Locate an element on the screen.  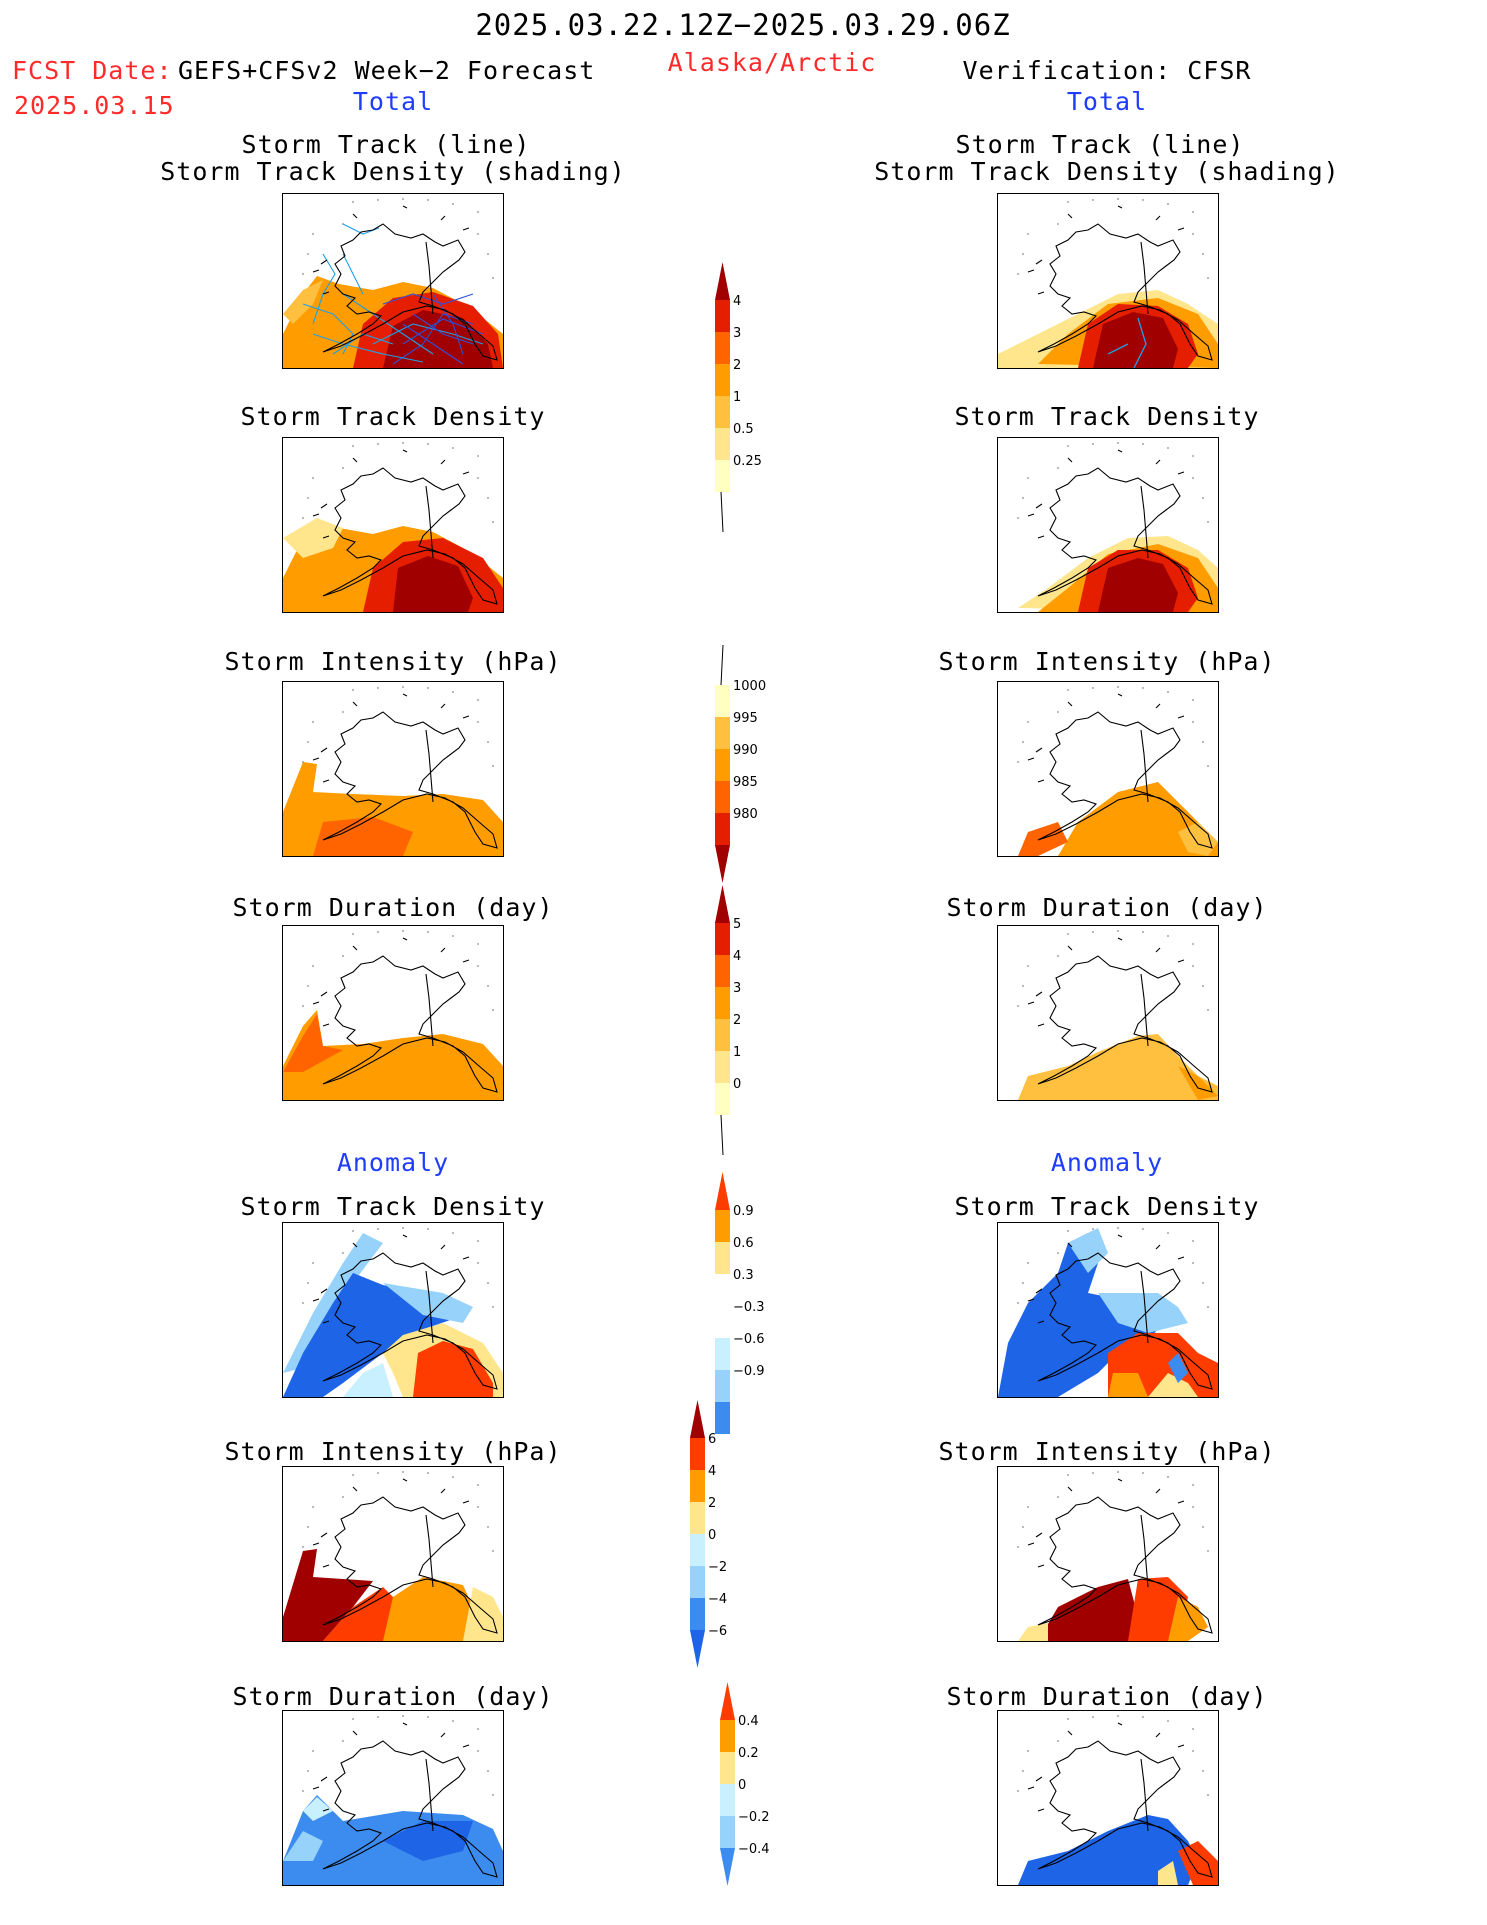
left-duration-title: Storm Duration (day) is located at coordinates (393, 907).